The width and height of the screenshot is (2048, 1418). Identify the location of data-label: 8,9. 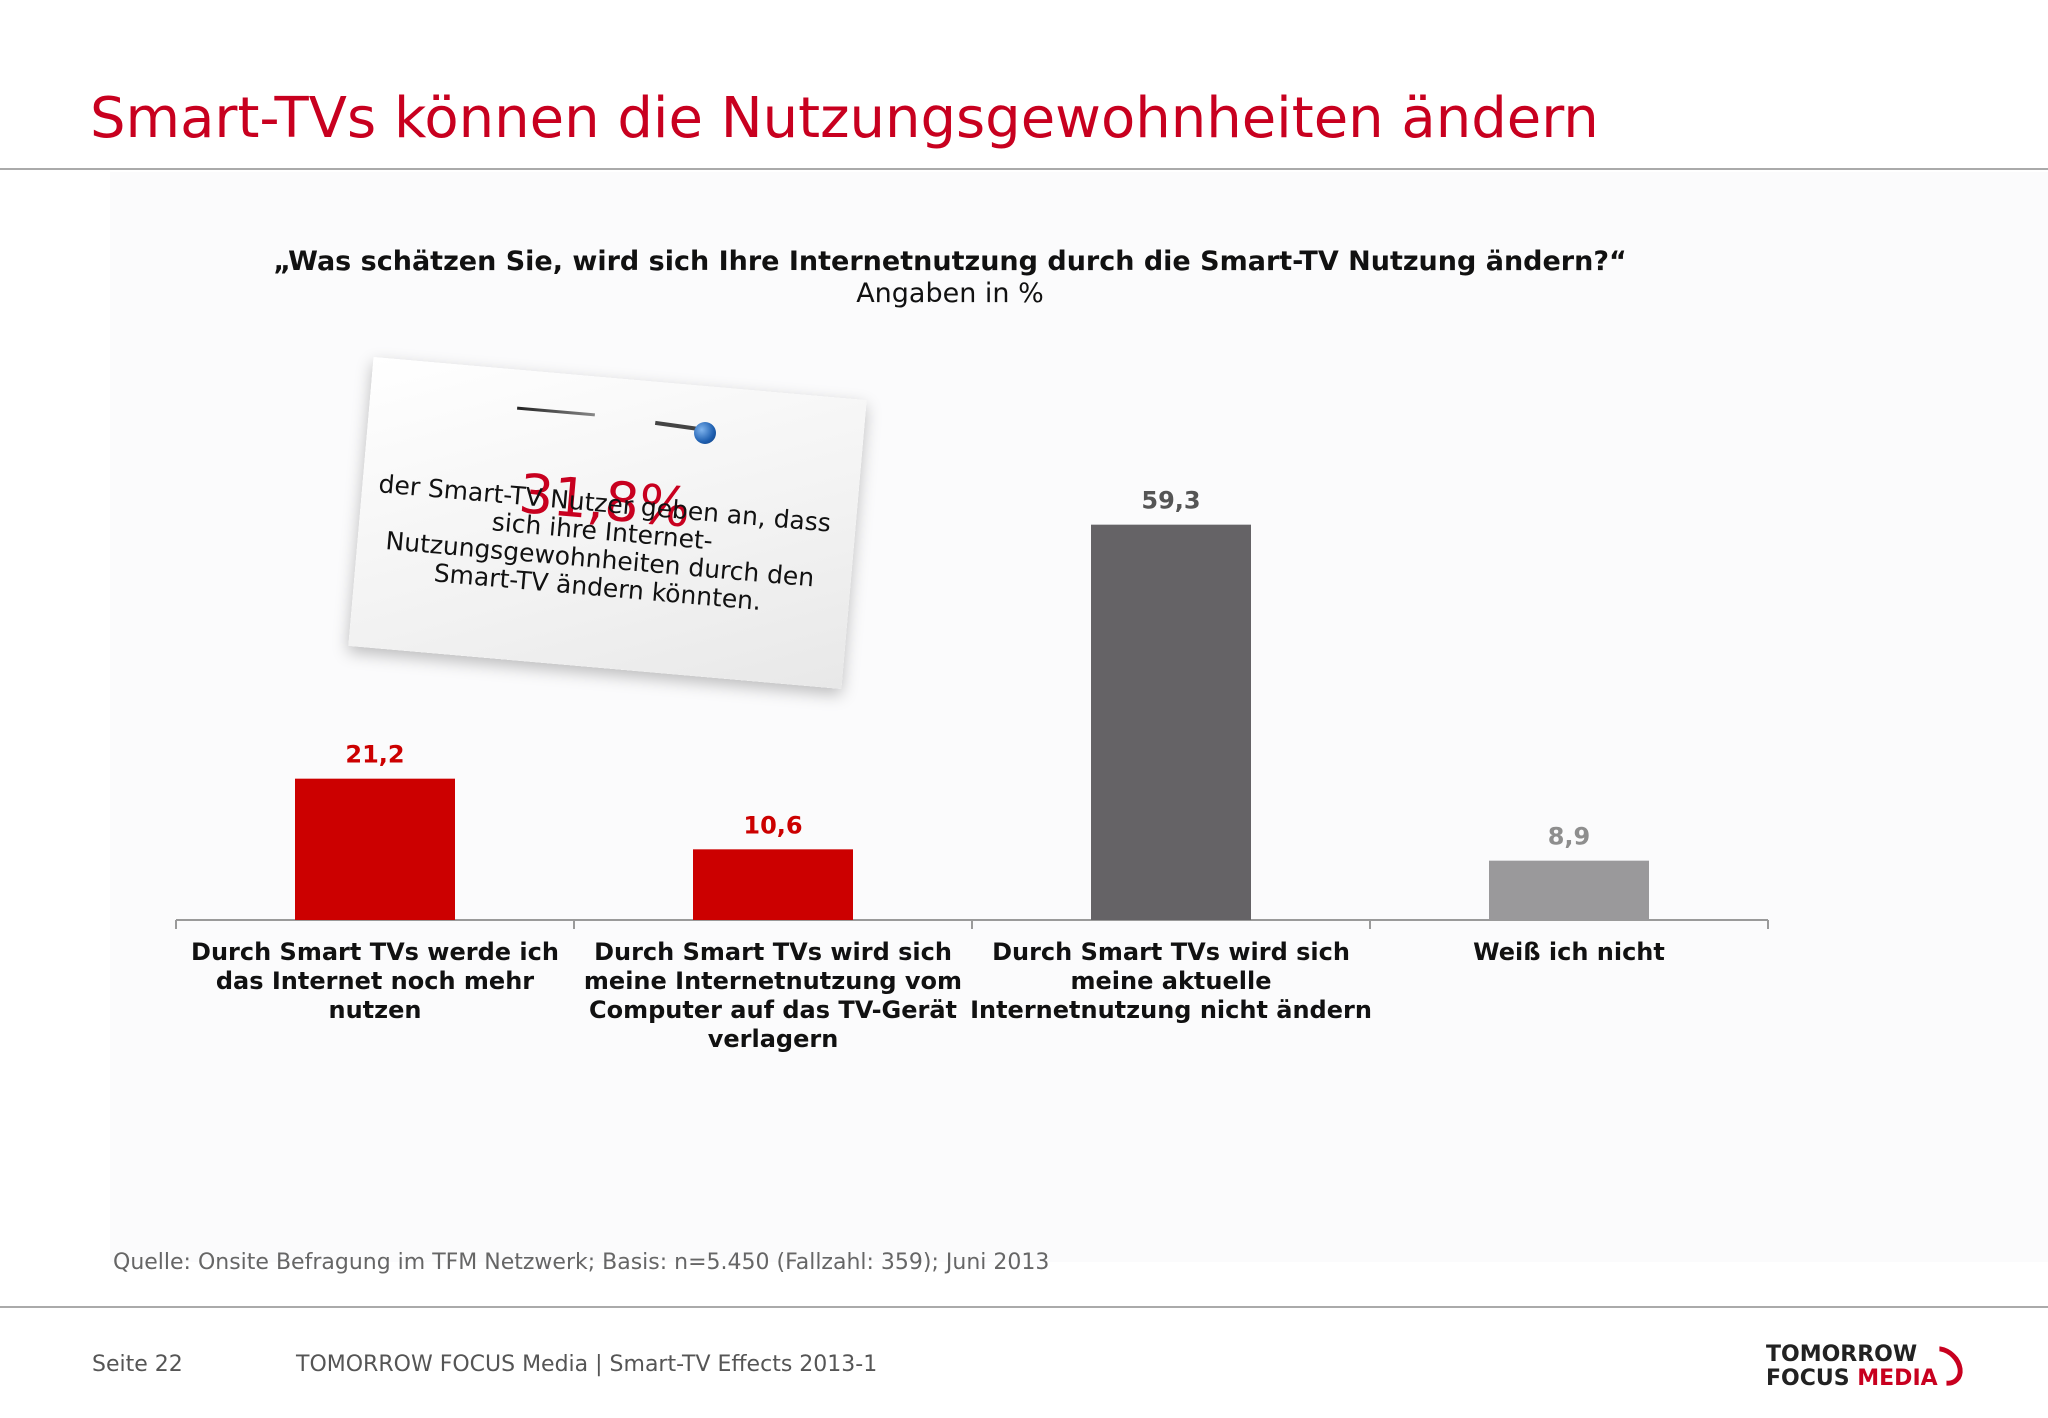
(1569, 837).